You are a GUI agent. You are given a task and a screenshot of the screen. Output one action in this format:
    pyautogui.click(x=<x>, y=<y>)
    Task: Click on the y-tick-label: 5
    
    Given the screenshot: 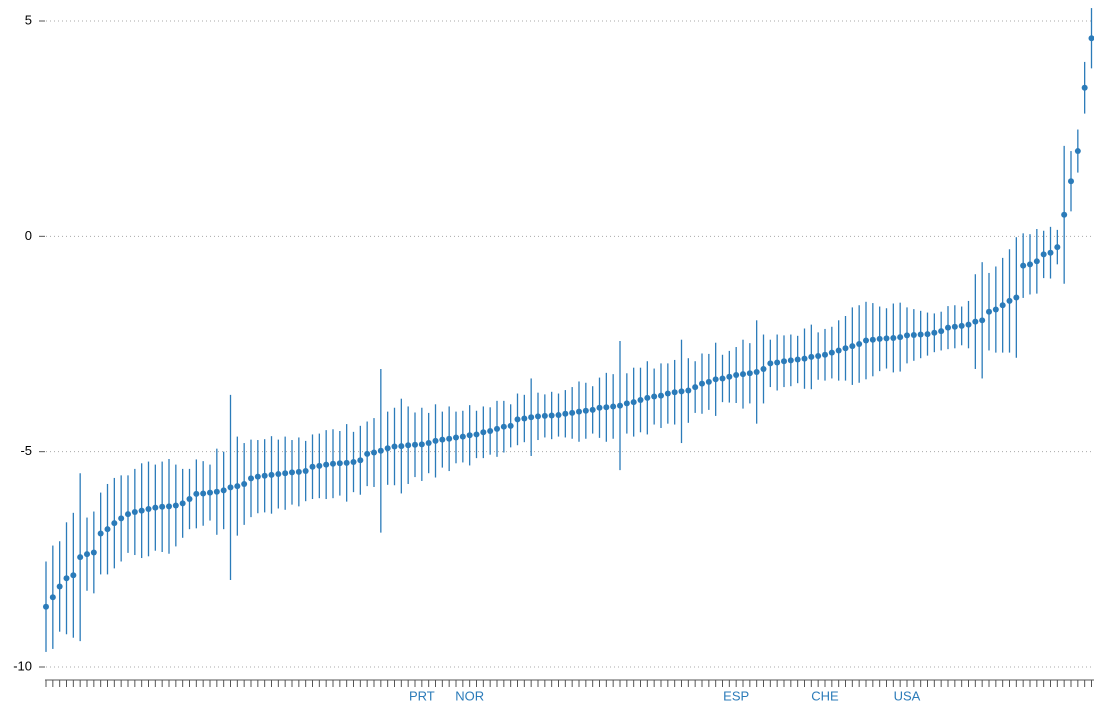 What is the action you would take?
    pyautogui.click(x=28, y=19)
    